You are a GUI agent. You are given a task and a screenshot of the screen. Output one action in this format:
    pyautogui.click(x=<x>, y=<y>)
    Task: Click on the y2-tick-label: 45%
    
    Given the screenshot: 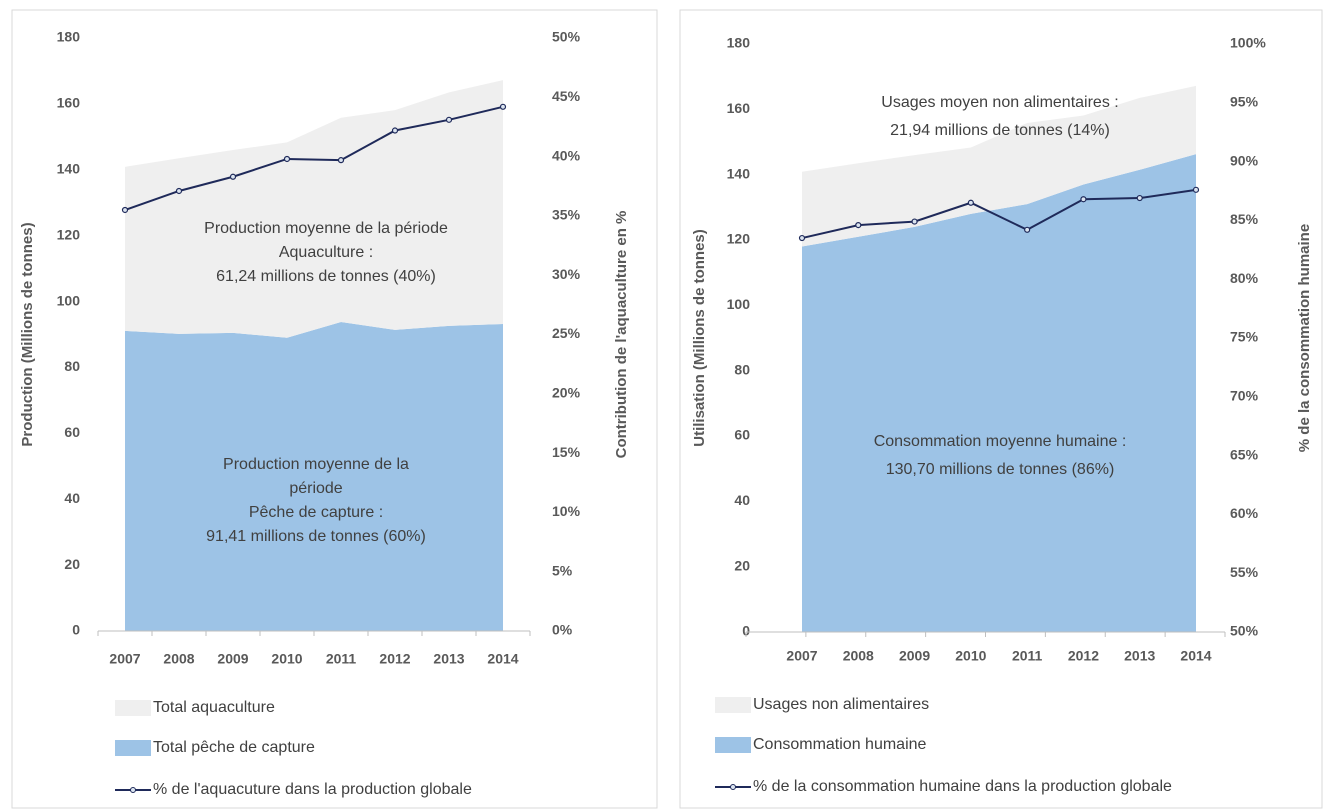 What is the action you would take?
    pyautogui.click(x=566, y=96)
    